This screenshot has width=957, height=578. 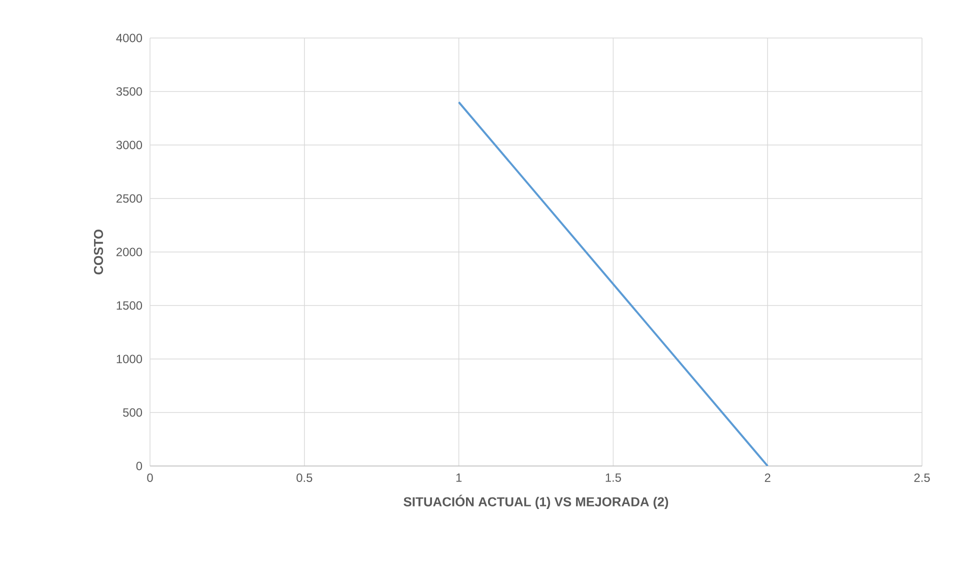 What do you see at coordinates (614, 477) in the screenshot?
I see `x-tick-label: 1.5` at bounding box center [614, 477].